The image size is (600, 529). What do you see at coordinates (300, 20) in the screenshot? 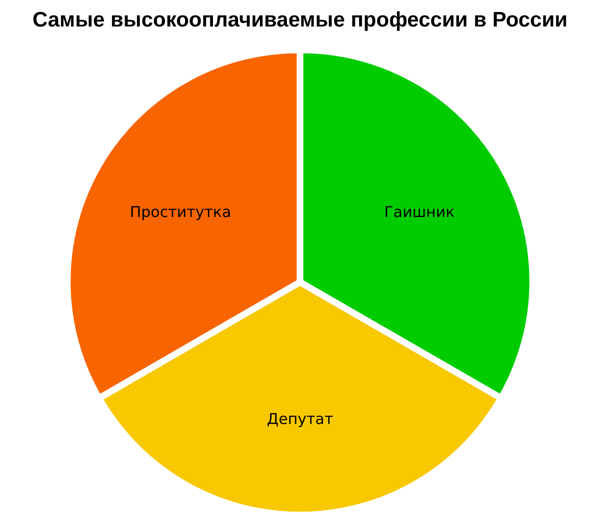
I see `chart-title: Самые высокооплачиваемые профессии в России` at bounding box center [300, 20].